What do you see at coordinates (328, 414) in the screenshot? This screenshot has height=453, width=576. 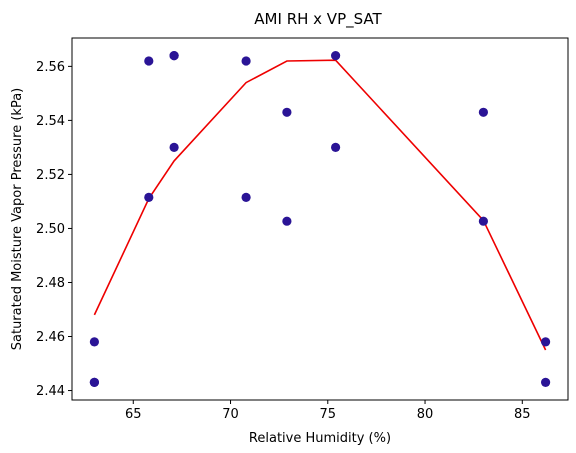 I see `x-tick-label: 75` at bounding box center [328, 414].